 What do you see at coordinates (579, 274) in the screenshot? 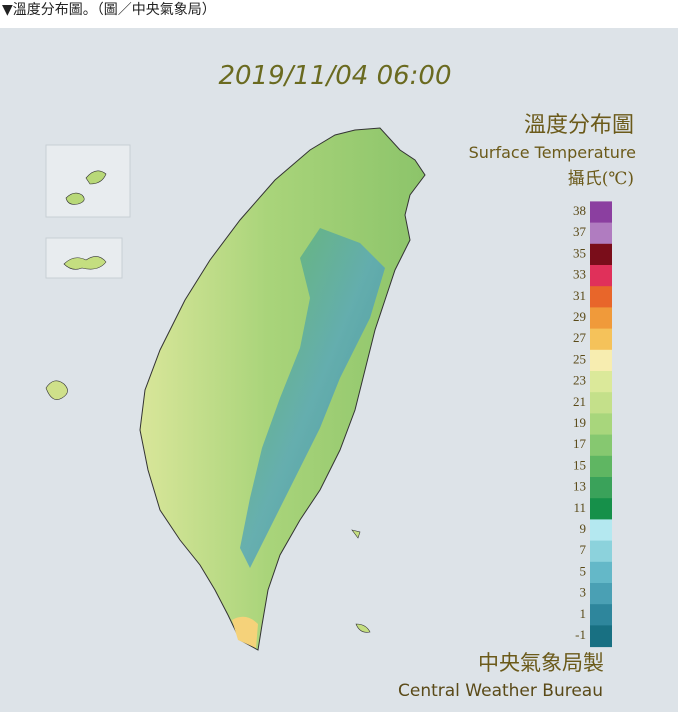
I see `legend-label: 33` at bounding box center [579, 274].